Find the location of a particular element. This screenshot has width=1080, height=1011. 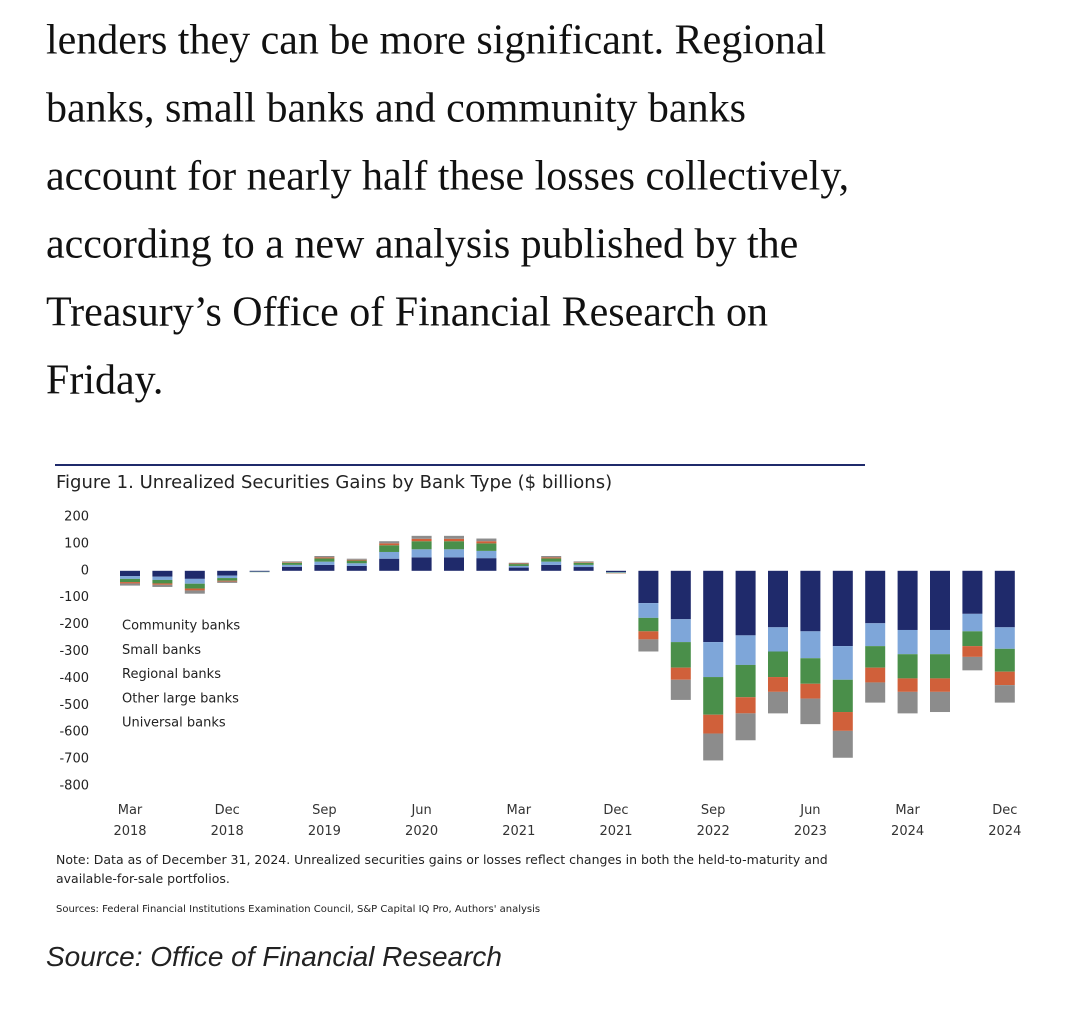

y-tick-label: -500 is located at coordinates (74, 705).